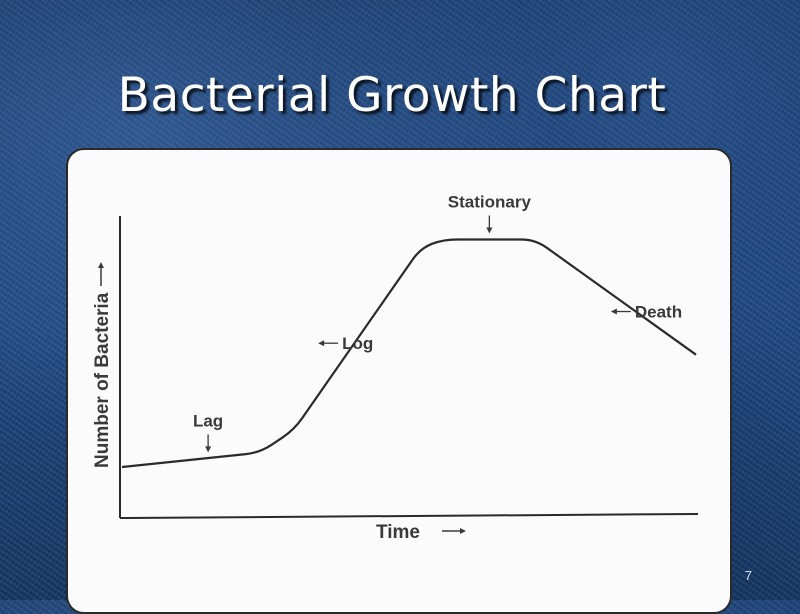  What do you see at coordinates (409, 516) in the screenshot?
I see `x-axis-line` at bounding box center [409, 516].